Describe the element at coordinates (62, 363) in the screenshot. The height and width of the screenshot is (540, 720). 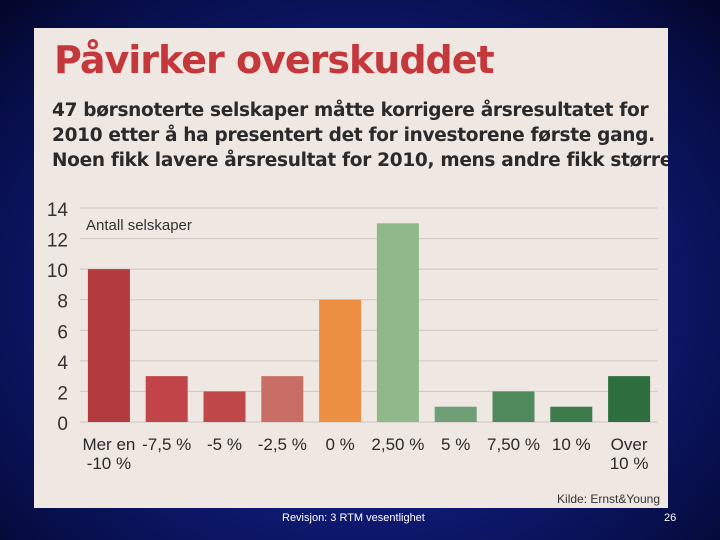
I see `y-tick-label: 4` at that location.